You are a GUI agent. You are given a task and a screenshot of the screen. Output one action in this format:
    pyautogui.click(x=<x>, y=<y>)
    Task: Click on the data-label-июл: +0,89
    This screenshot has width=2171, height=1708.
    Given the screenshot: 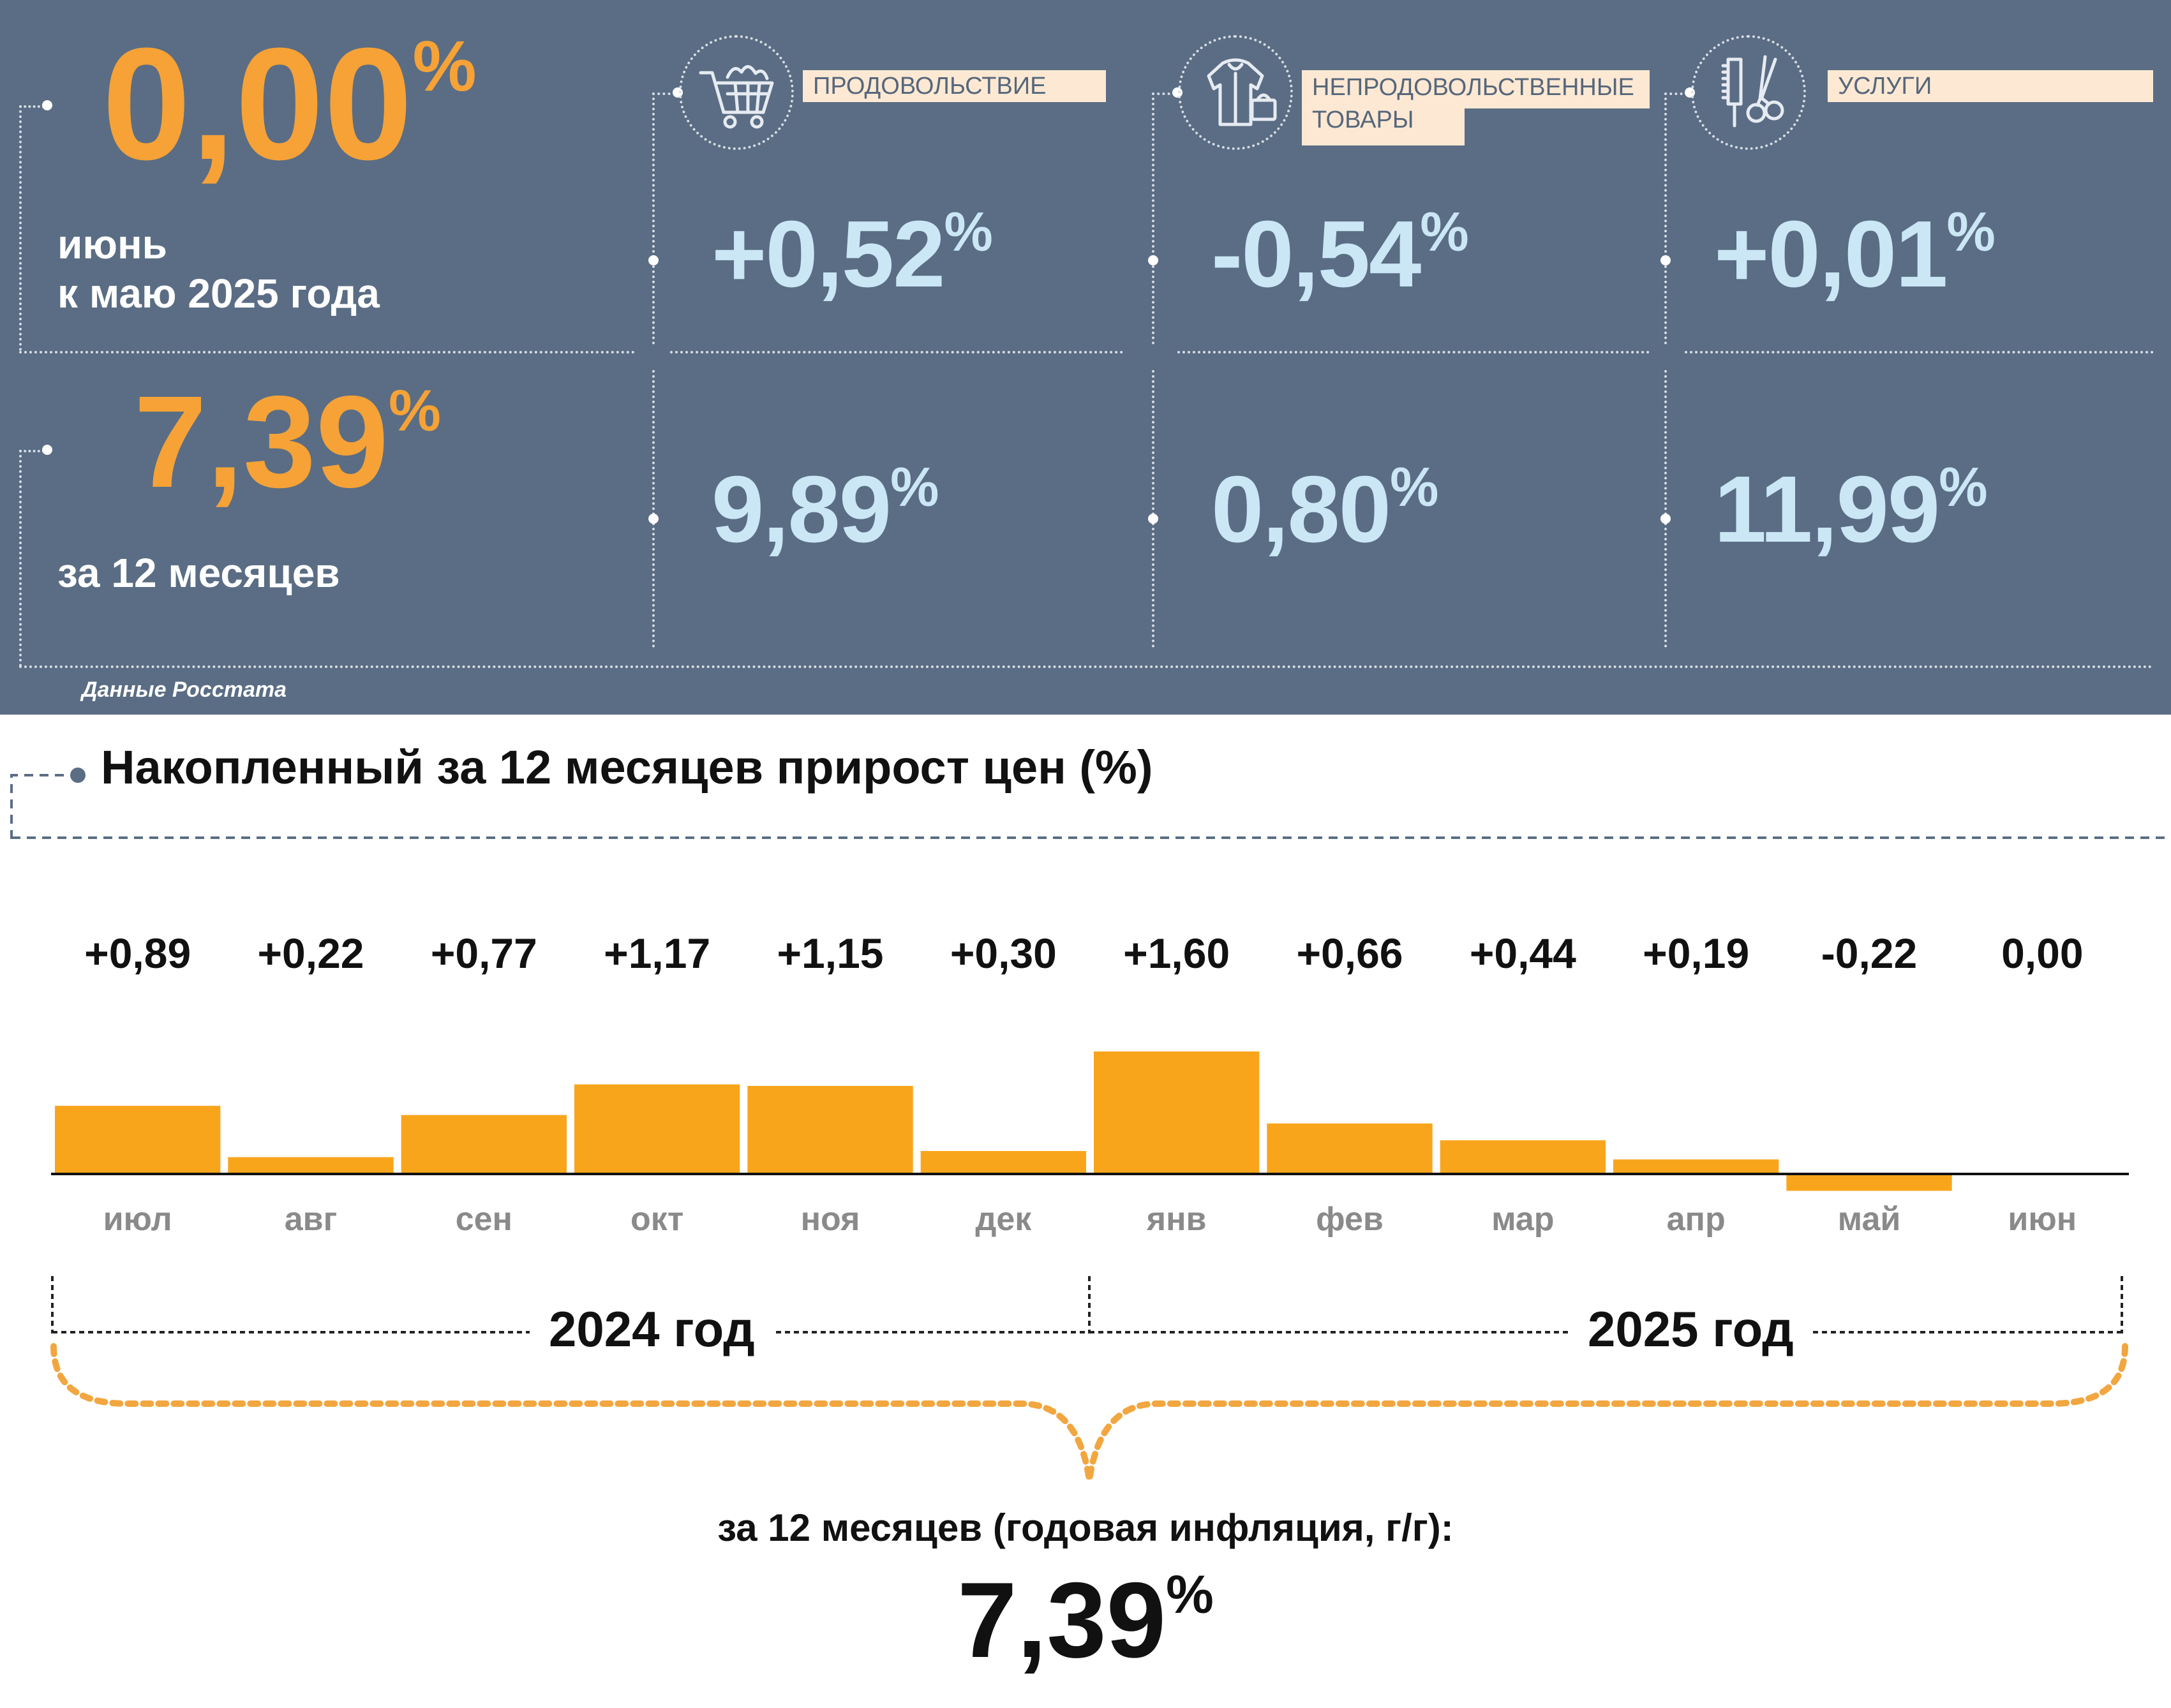 What is the action you would take?
    pyautogui.click(x=137, y=953)
    